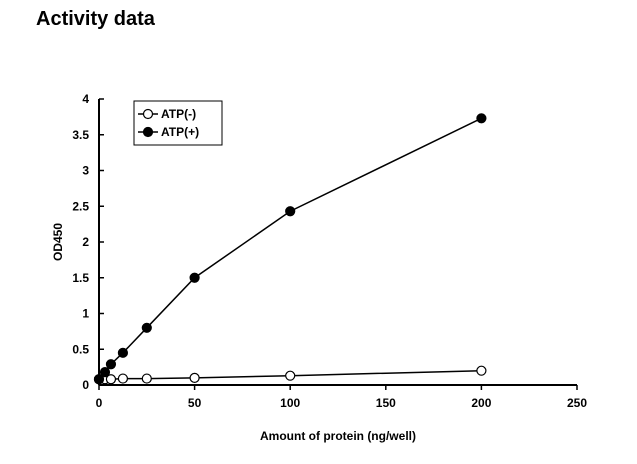 The image size is (637, 464). What do you see at coordinates (80, 206) in the screenshot?
I see `y-tick-label: 2.5` at bounding box center [80, 206].